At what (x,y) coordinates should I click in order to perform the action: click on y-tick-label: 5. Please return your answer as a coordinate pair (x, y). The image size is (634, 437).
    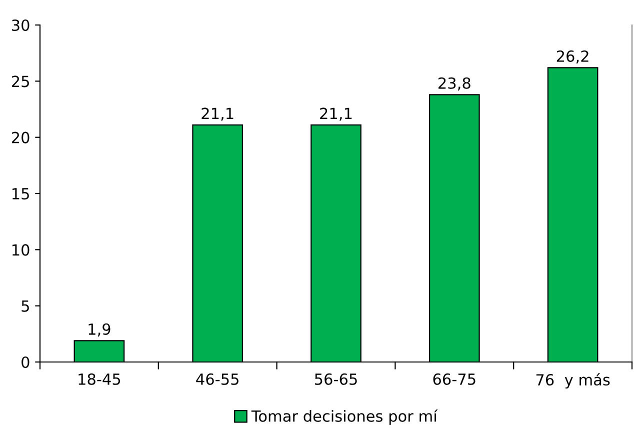
    Looking at the image, I should click on (25, 306).